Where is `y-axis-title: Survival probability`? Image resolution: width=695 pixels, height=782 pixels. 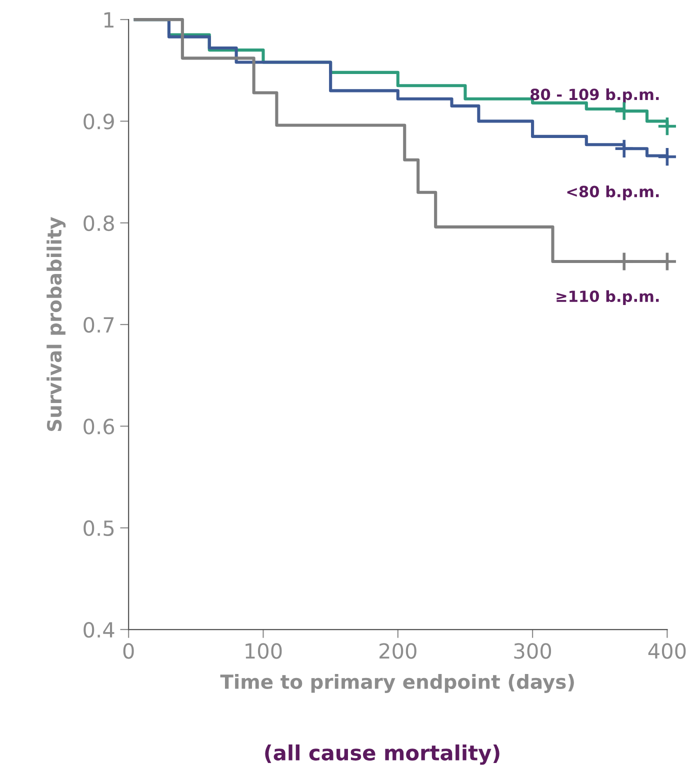 y-axis-title: Survival probability is located at coordinates (56, 324).